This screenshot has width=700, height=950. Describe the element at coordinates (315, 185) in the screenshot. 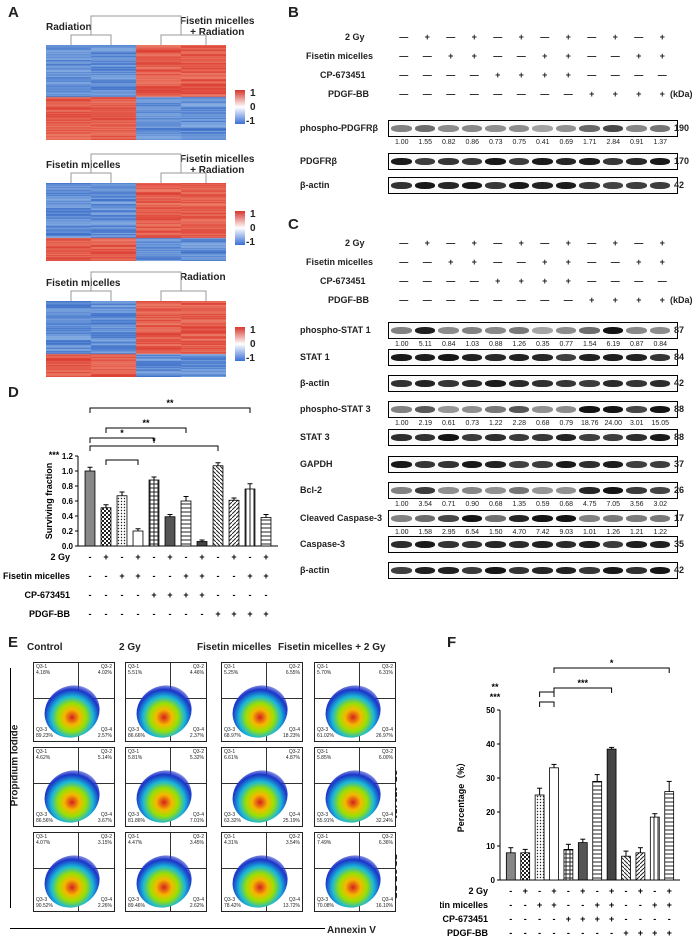

I see `blot-label: β-actin` at that location.